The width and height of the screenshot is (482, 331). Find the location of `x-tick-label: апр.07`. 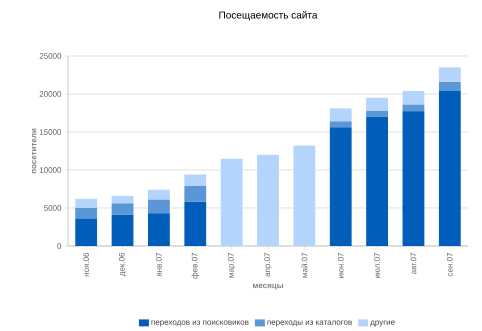

x-tick-label: апр.07 is located at coordinates (268, 264).